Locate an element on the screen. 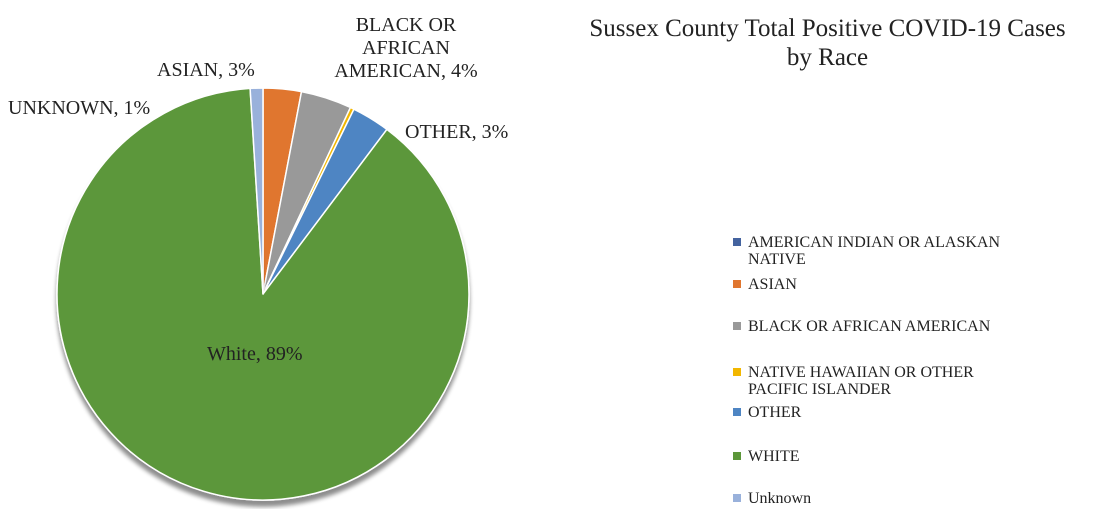 Image resolution: width=1104 pixels, height=509 pixels. label-black: BLACK OR AFRICAN AMERICAN, 4% is located at coordinates (406, 48).